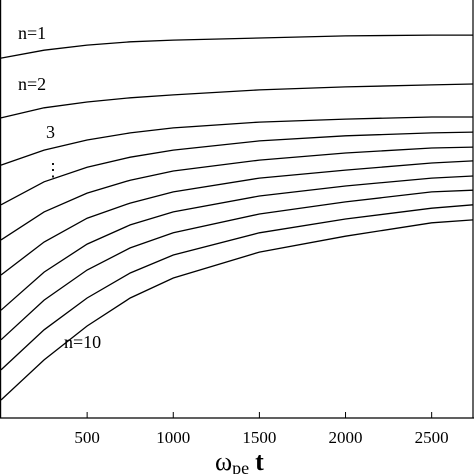 The image size is (474, 474). Describe the element at coordinates (240, 466) in the screenshot. I see `x-label-sub: pe` at that location.